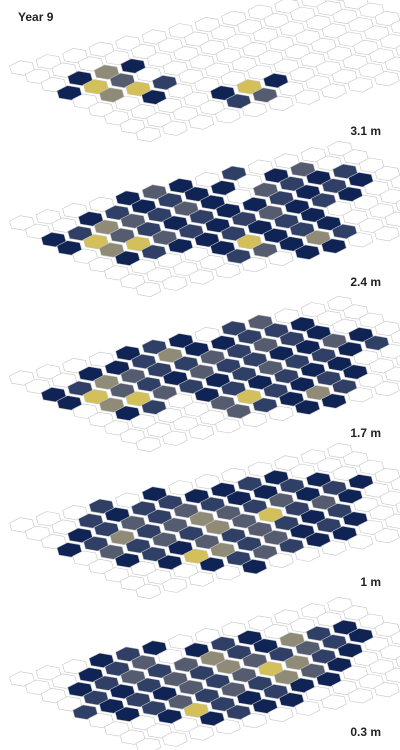  What do you see at coordinates (365, 131) in the screenshot?
I see `layer-depth-label: 3.1 m` at bounding box center [365, 131].